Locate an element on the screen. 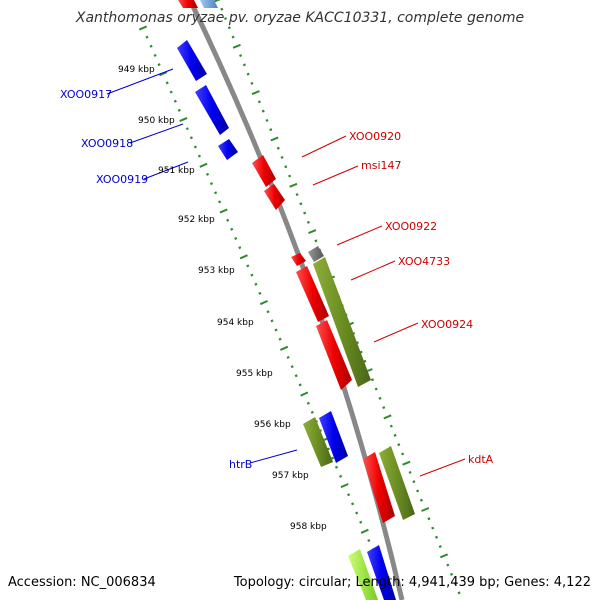  tick-label: 958 kbp is located at coordinates (308, 527).